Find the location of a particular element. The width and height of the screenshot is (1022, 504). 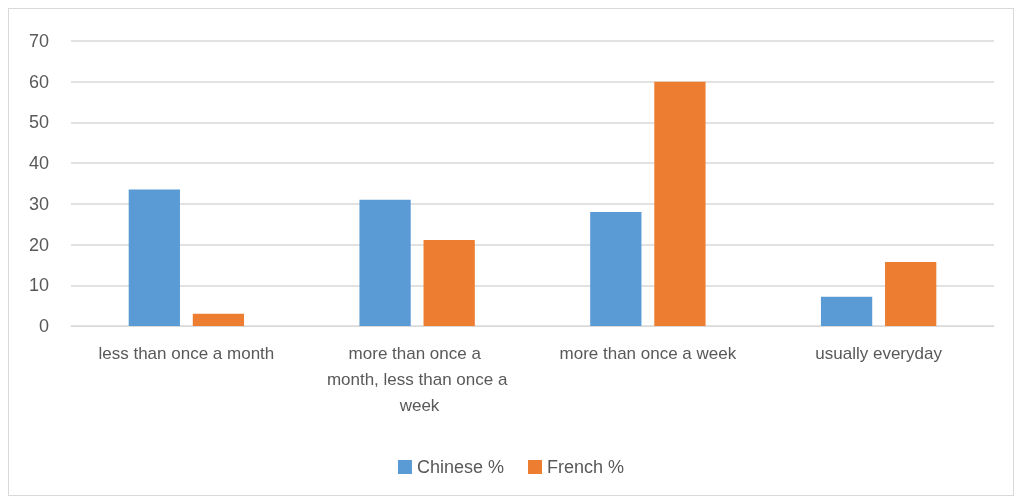

y-tick-label: 0 is located at coordinates (43, 326).